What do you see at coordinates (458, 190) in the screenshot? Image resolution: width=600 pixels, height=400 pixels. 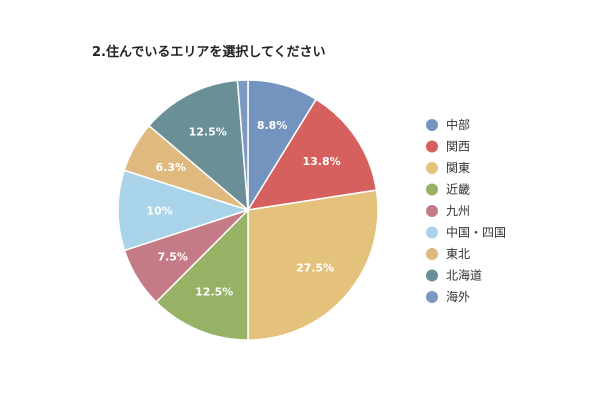 I see `legend-label-4: 近畿` at bounding box center [458, 190].